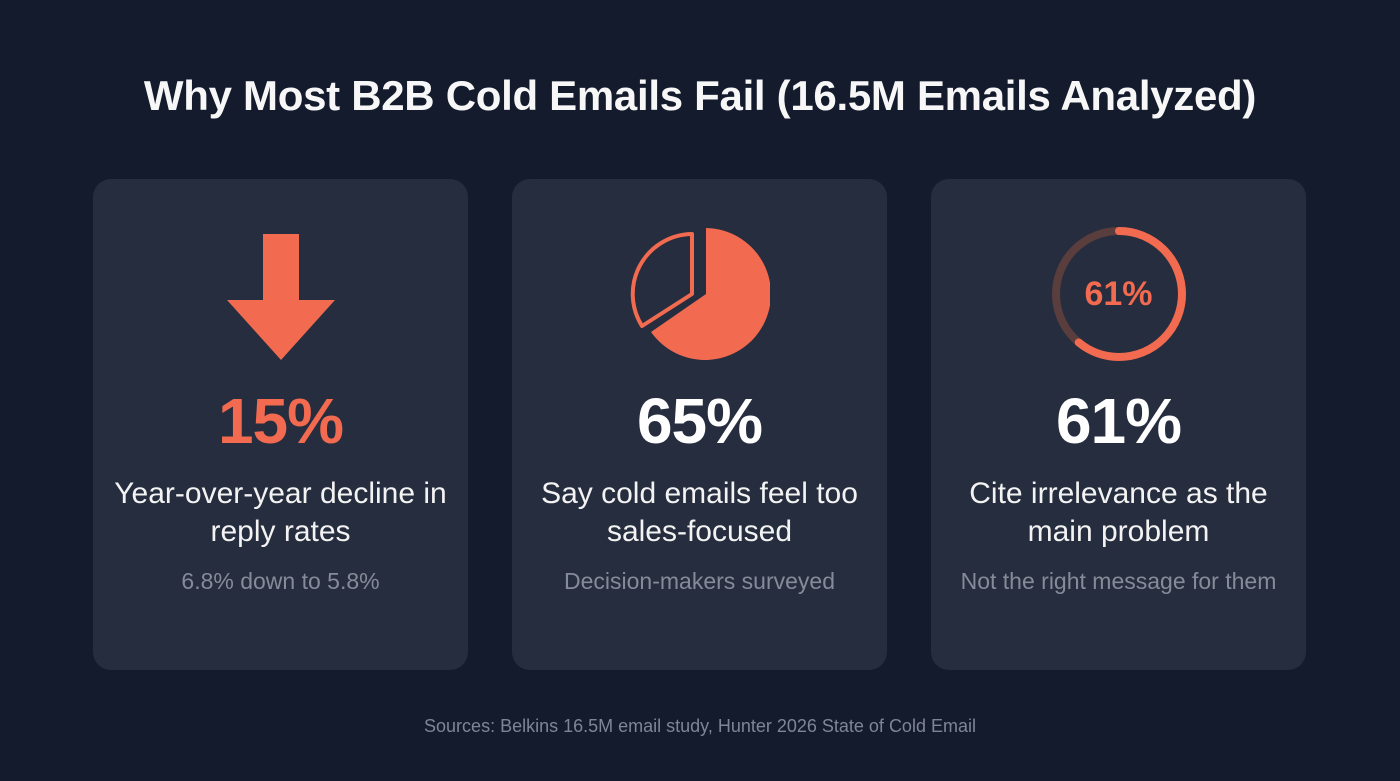 Image resolution: width=1400 pixels, height=781 pixels. I want to click on stat-value: 15%, so click(280, 421).